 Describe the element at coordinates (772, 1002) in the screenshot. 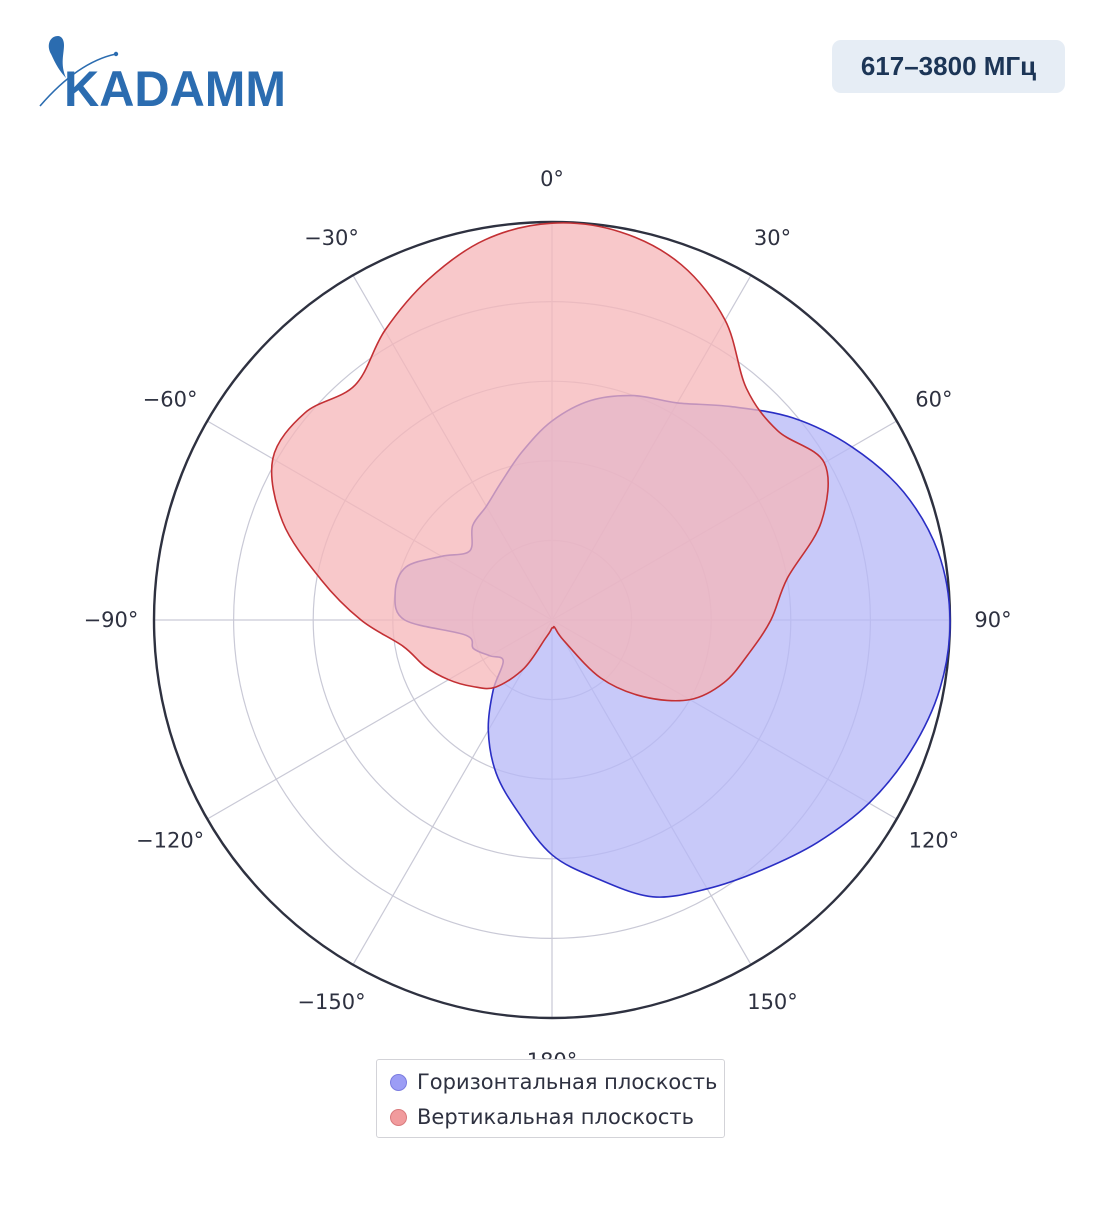

I see `angular-tick-label: 150°` at that location.